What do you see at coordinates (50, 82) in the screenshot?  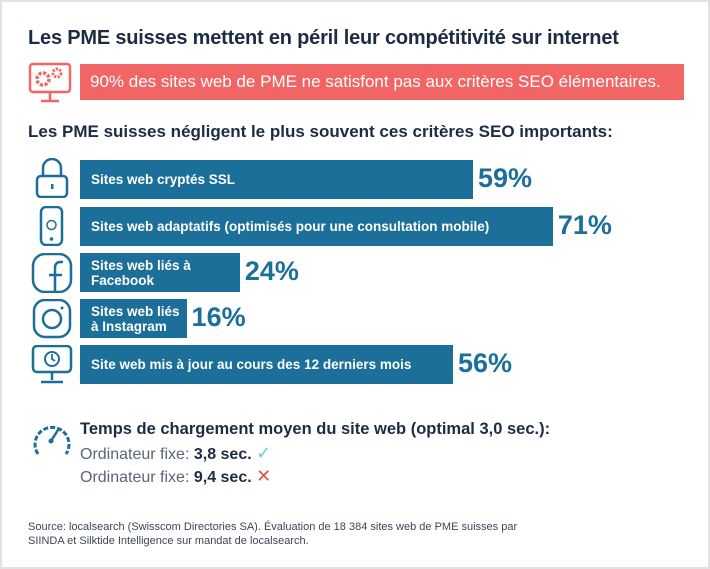 I see `monitor-gears-icon` at bounding box center [50, 82].